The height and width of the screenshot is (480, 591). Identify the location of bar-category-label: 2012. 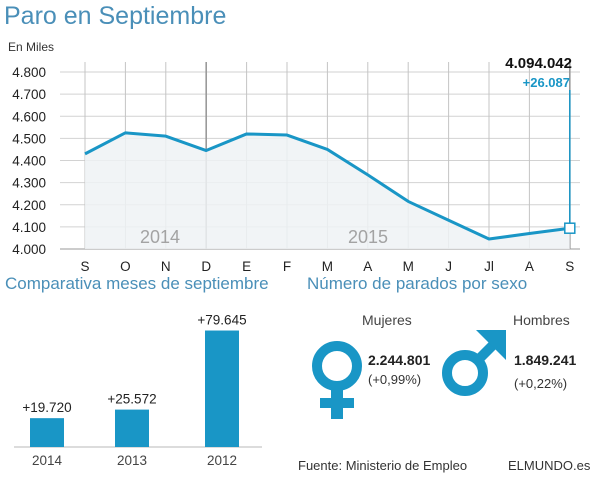
(222, 460).